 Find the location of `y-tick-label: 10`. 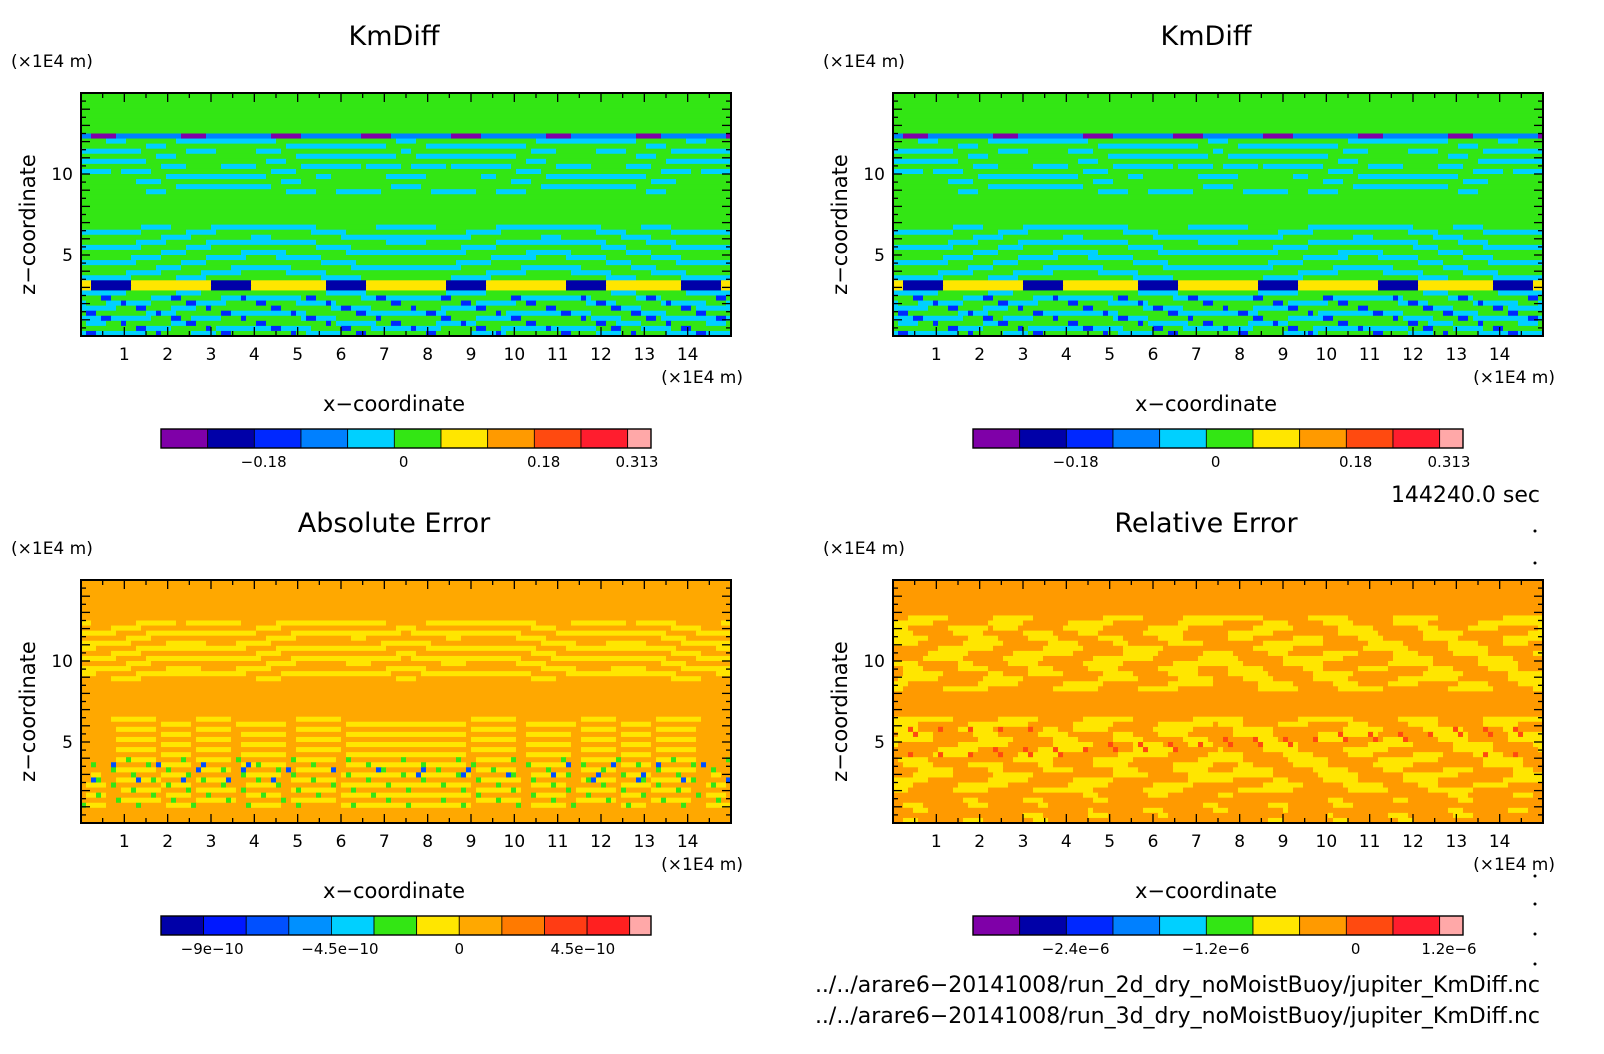

y-tick-label: 10 is located at coordinates (874, 662).